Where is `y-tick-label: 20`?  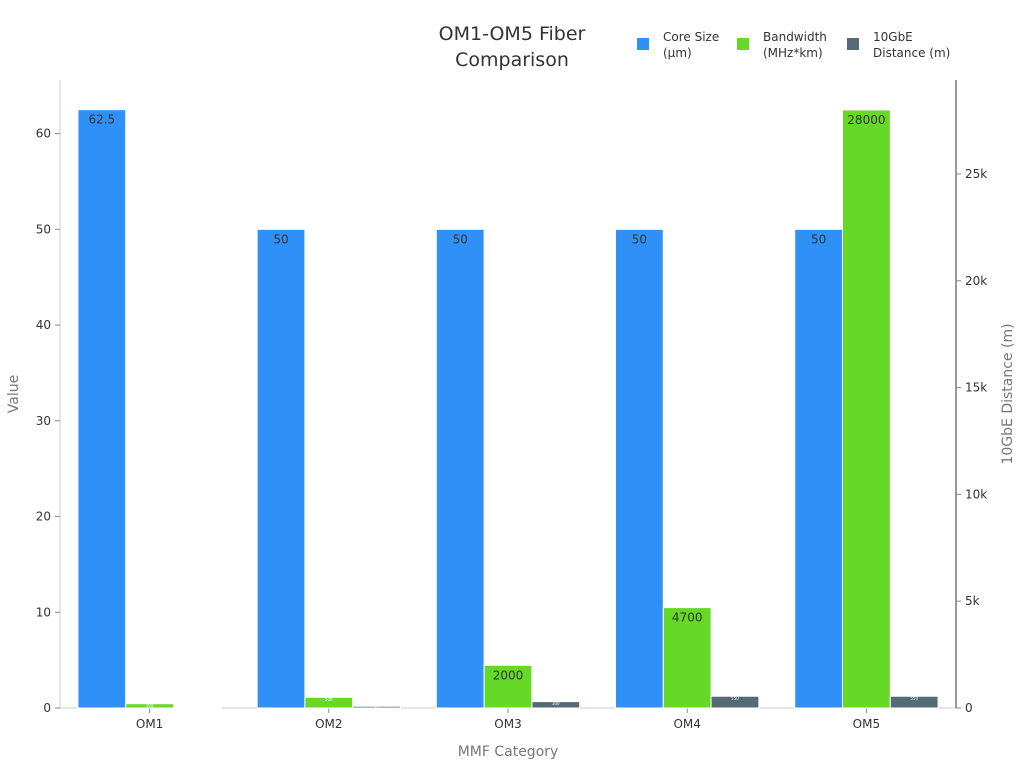 y-tick-label: 20 is located at coordinates (43, 517).